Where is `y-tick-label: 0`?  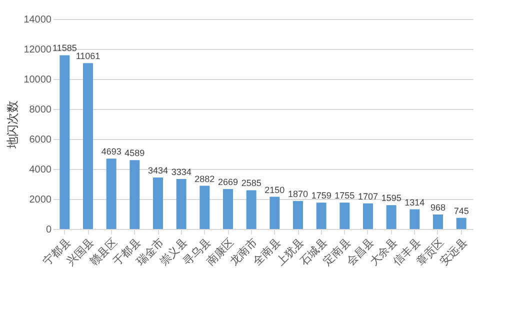
y-tick-label: 0 is located at coordinates (49, 230).